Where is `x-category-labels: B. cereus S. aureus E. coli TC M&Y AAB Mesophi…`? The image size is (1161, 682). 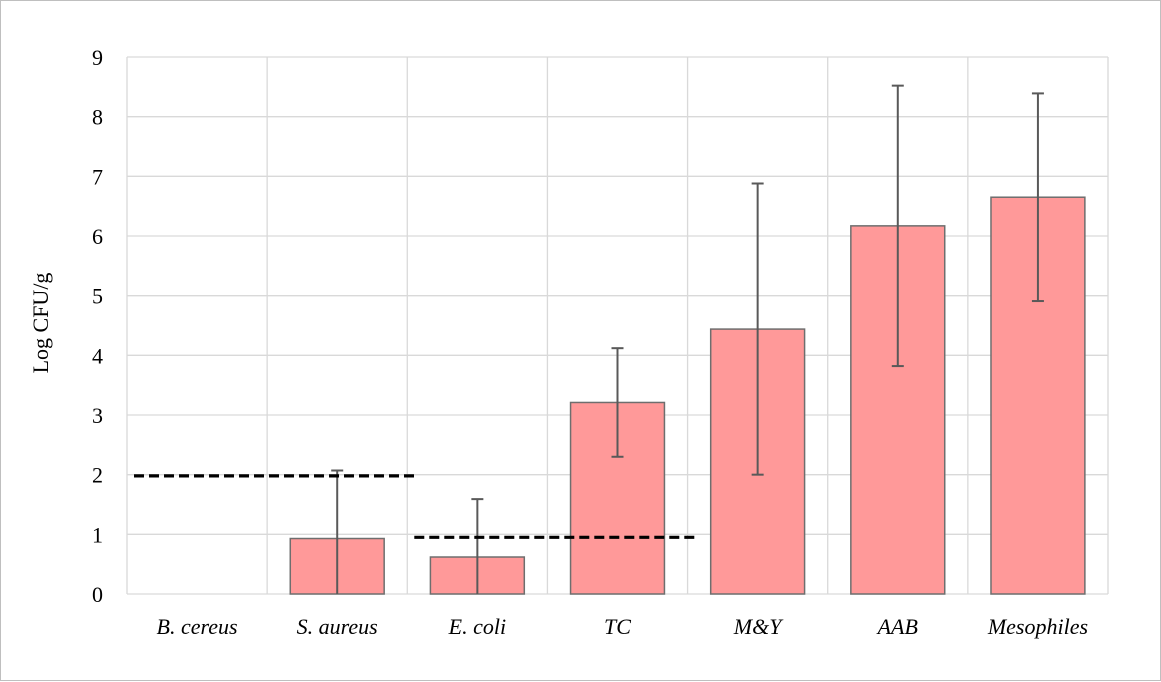
x-category-labels: B. cereus S. aureus E. coli TC M&Y AAB Mesophi… is located at coordinates (622, 626).